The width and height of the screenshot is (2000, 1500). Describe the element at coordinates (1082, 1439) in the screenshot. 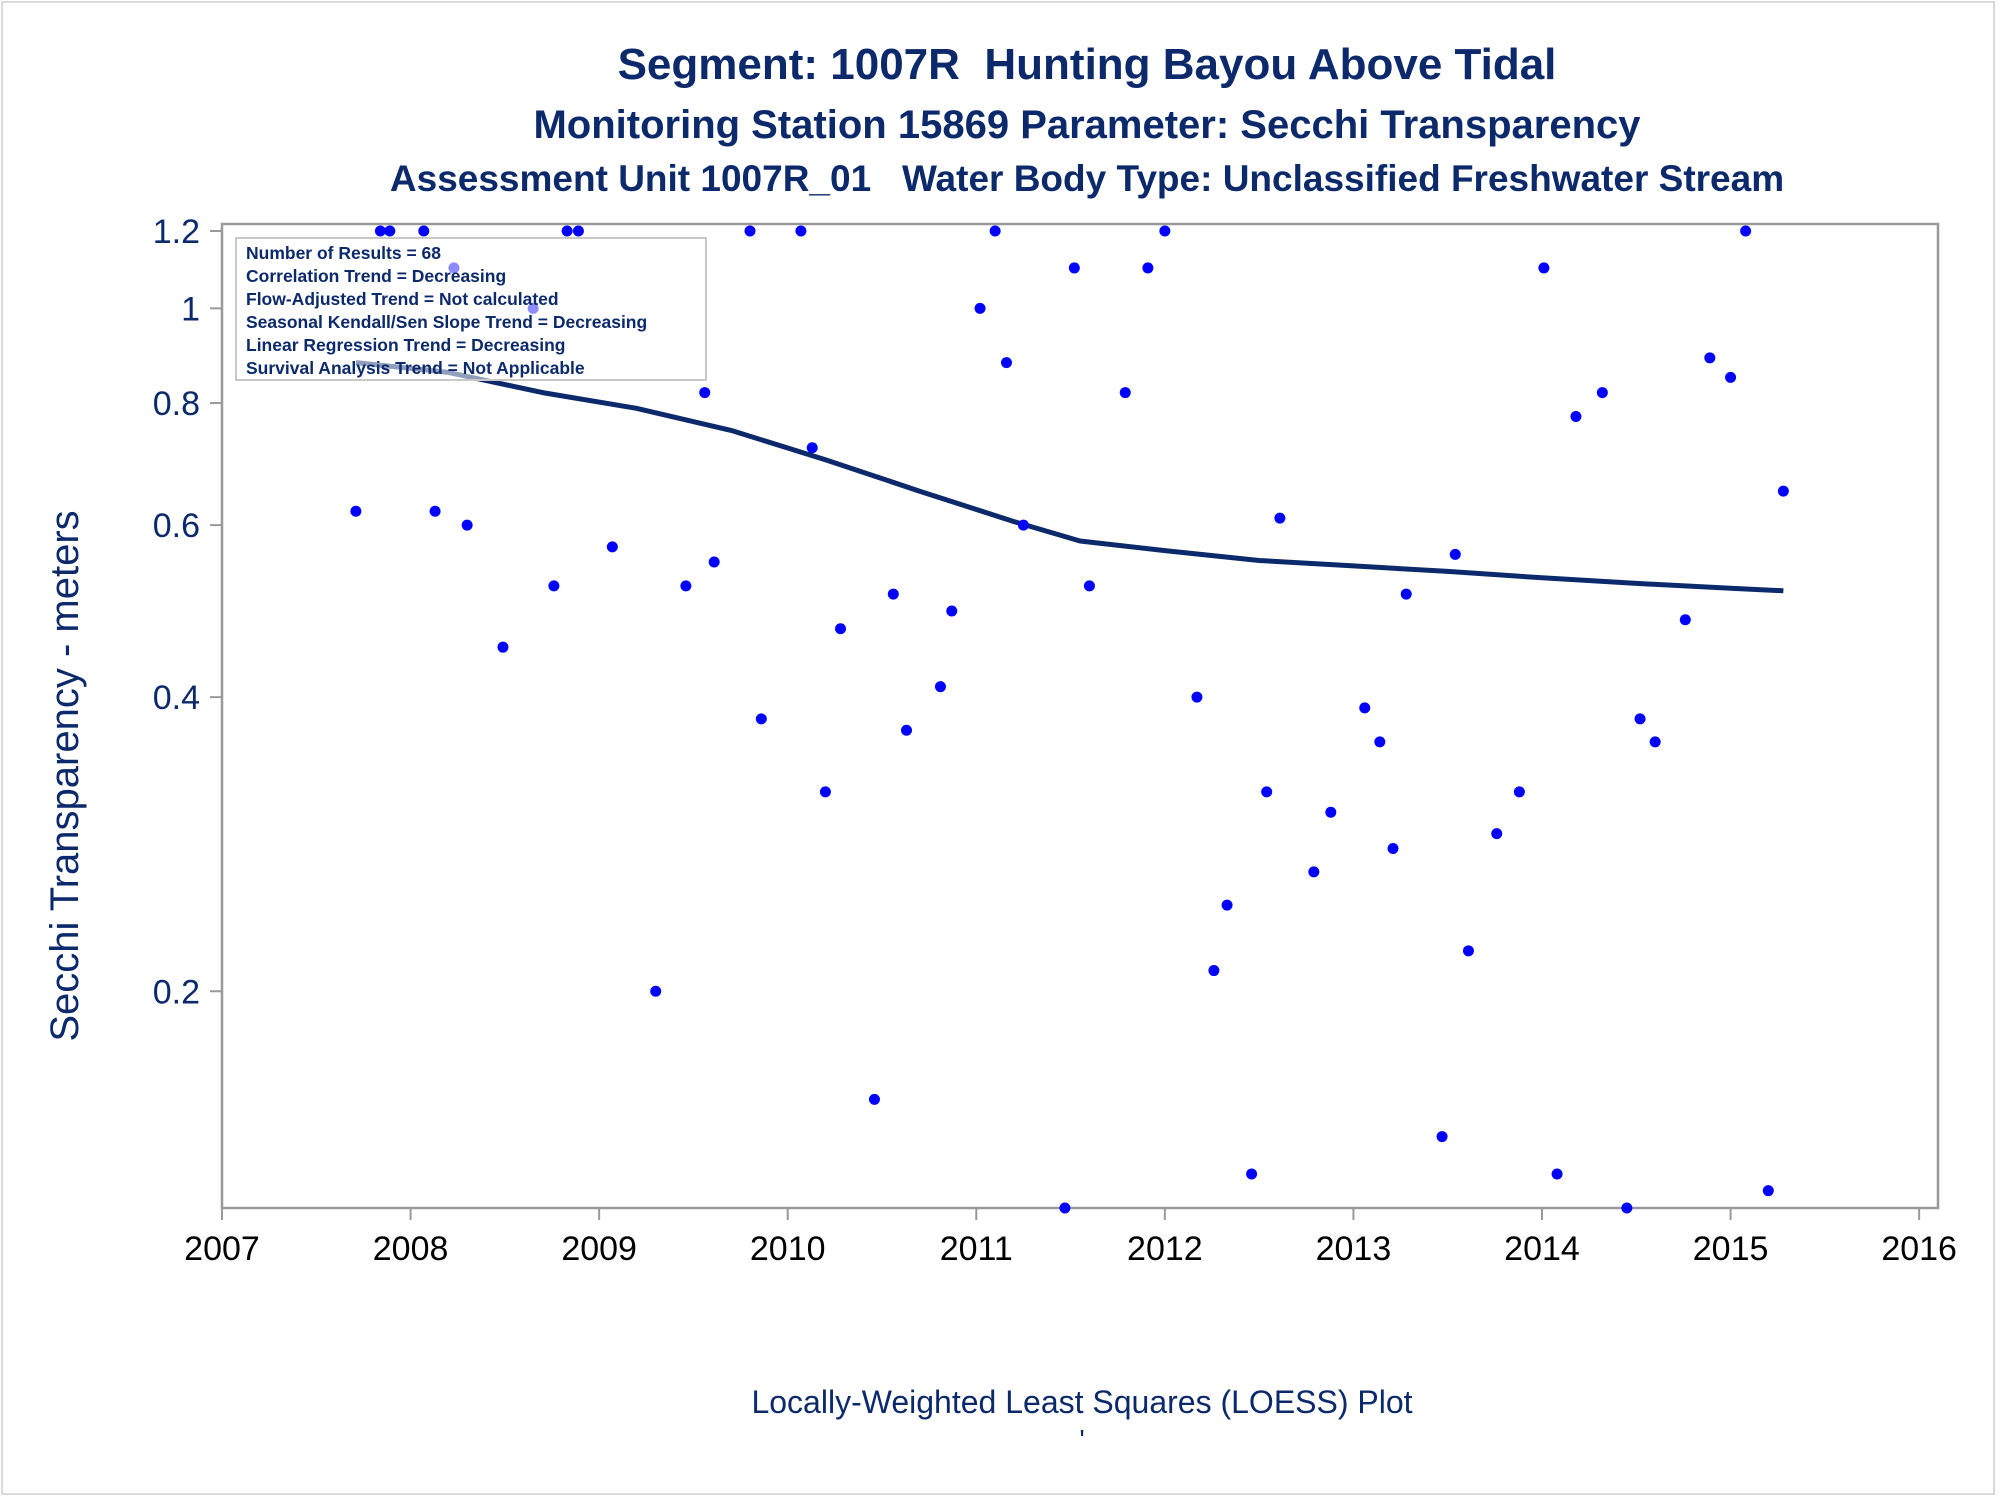

I see `footnote-mark: '` at that location.